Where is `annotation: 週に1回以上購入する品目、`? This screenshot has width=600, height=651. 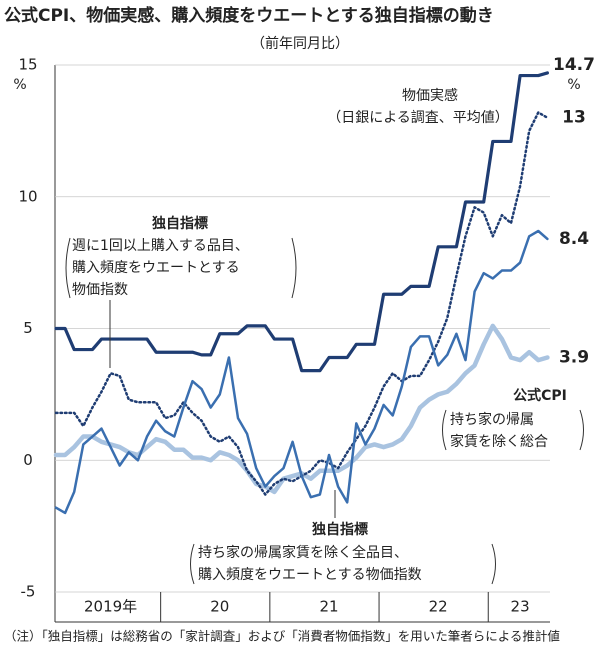
annotation: 週に1回以上購入する品目、 is located at coordinates (160, 246).